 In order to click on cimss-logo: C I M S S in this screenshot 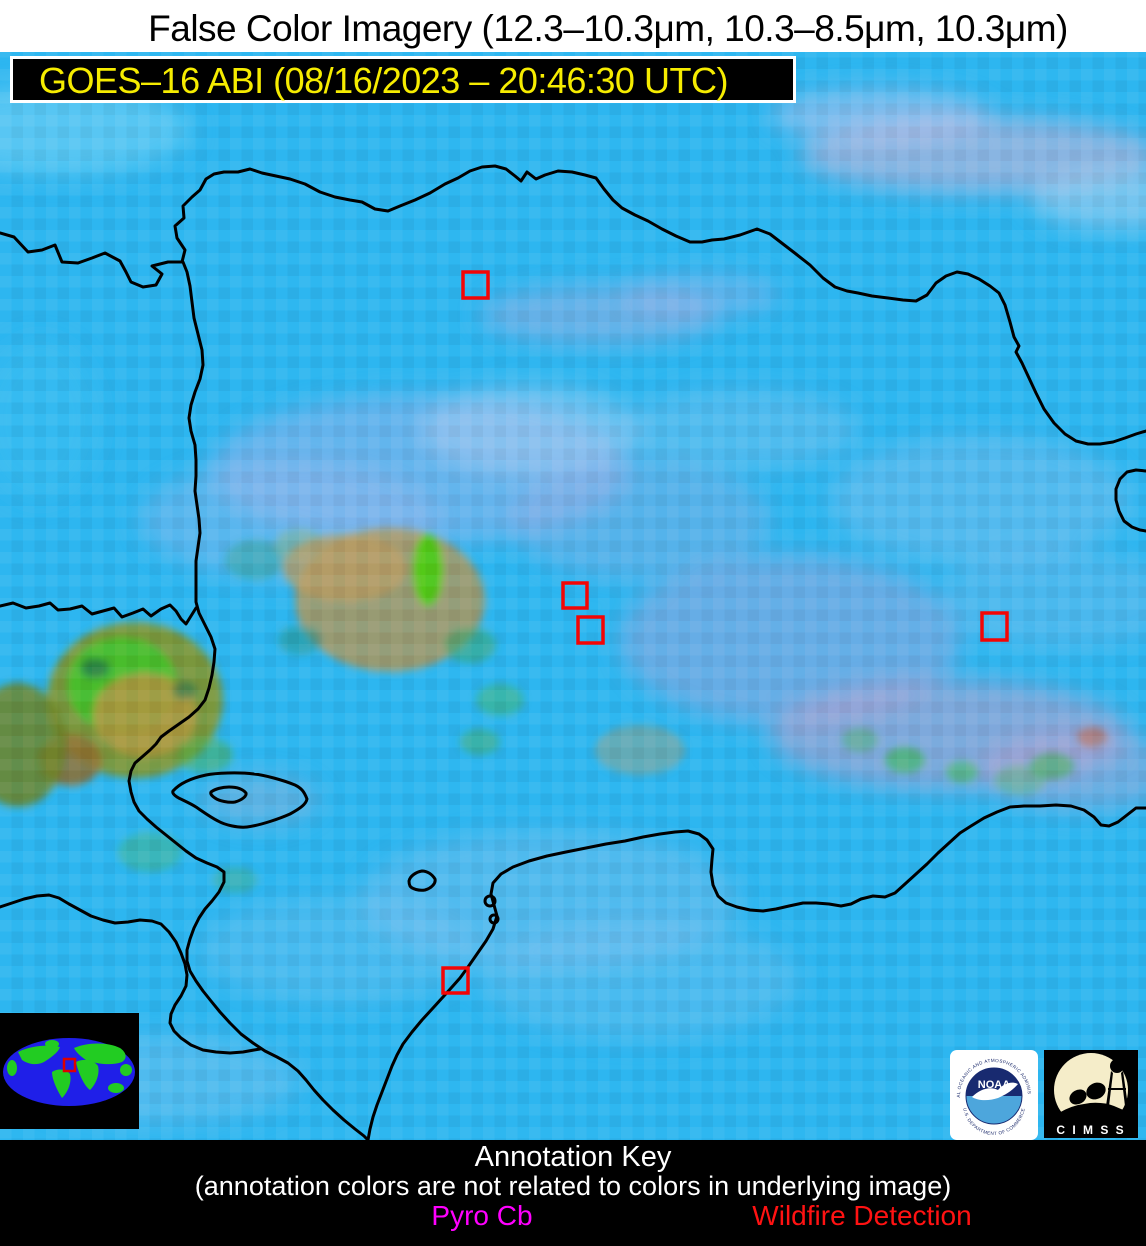, I will do `click(1091, 1094)`.